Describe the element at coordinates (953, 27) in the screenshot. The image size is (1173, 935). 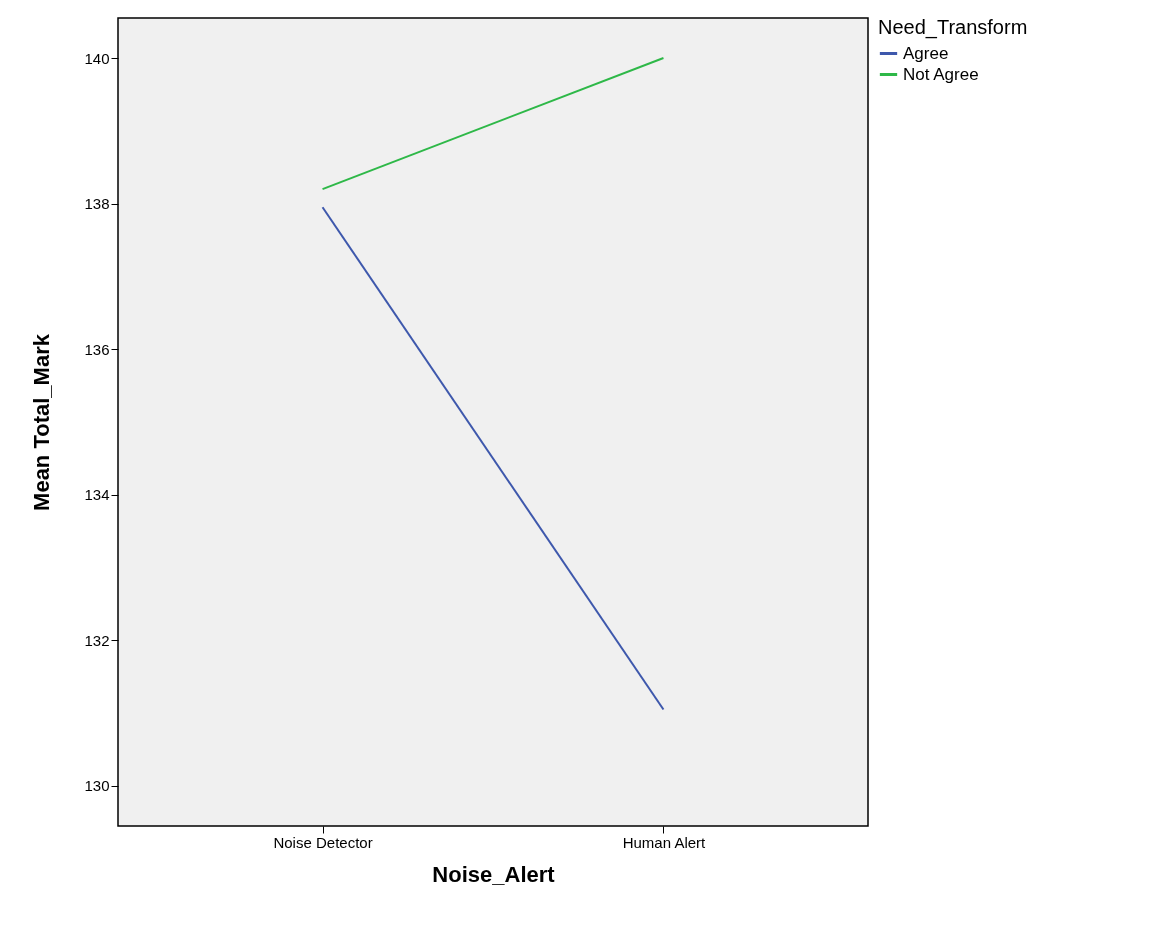
I see `legend-title: Need_Transform` at that location.